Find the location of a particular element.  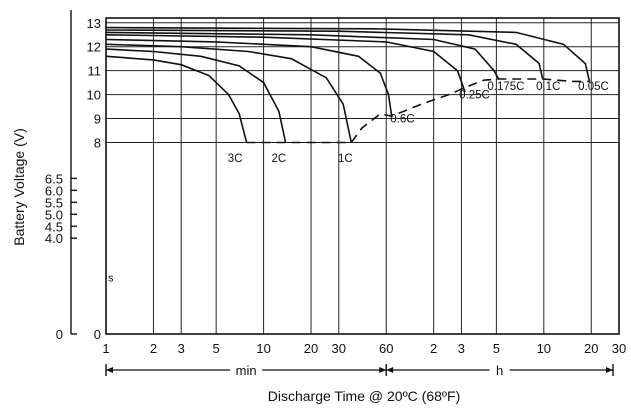

series-label: 1C is located at coordinates (345, 159).